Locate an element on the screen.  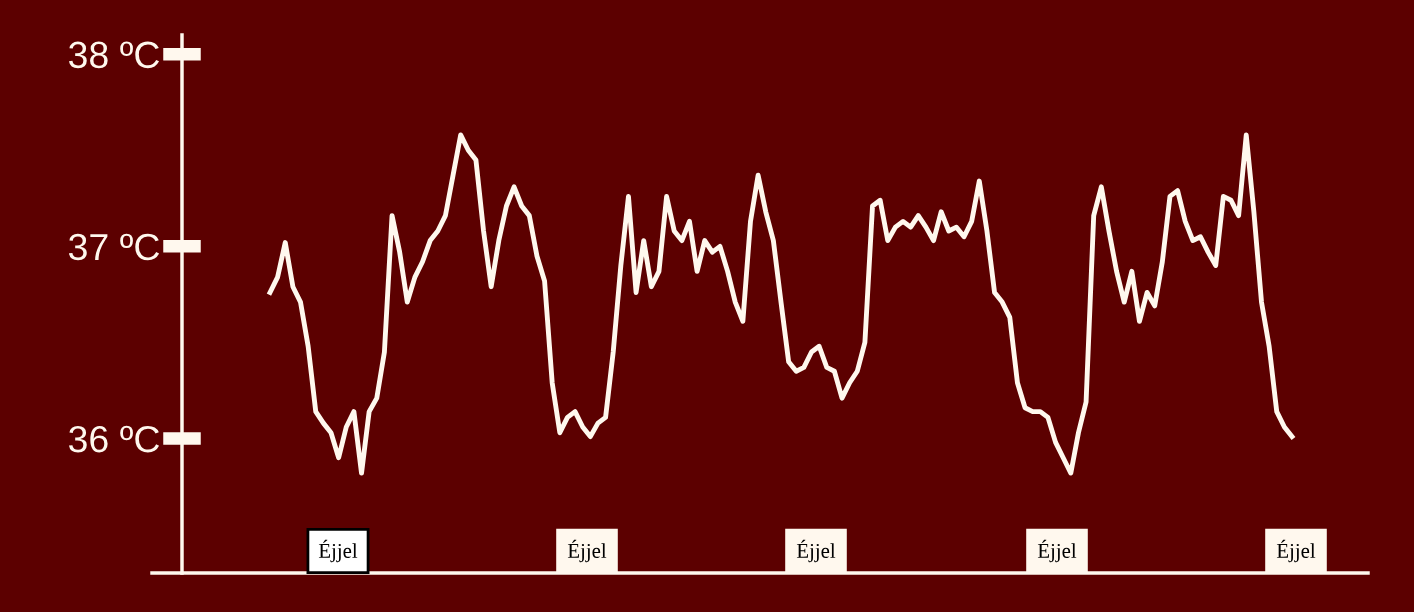
y-tick-label: 37 ºC is located at coordinates (114, 247).